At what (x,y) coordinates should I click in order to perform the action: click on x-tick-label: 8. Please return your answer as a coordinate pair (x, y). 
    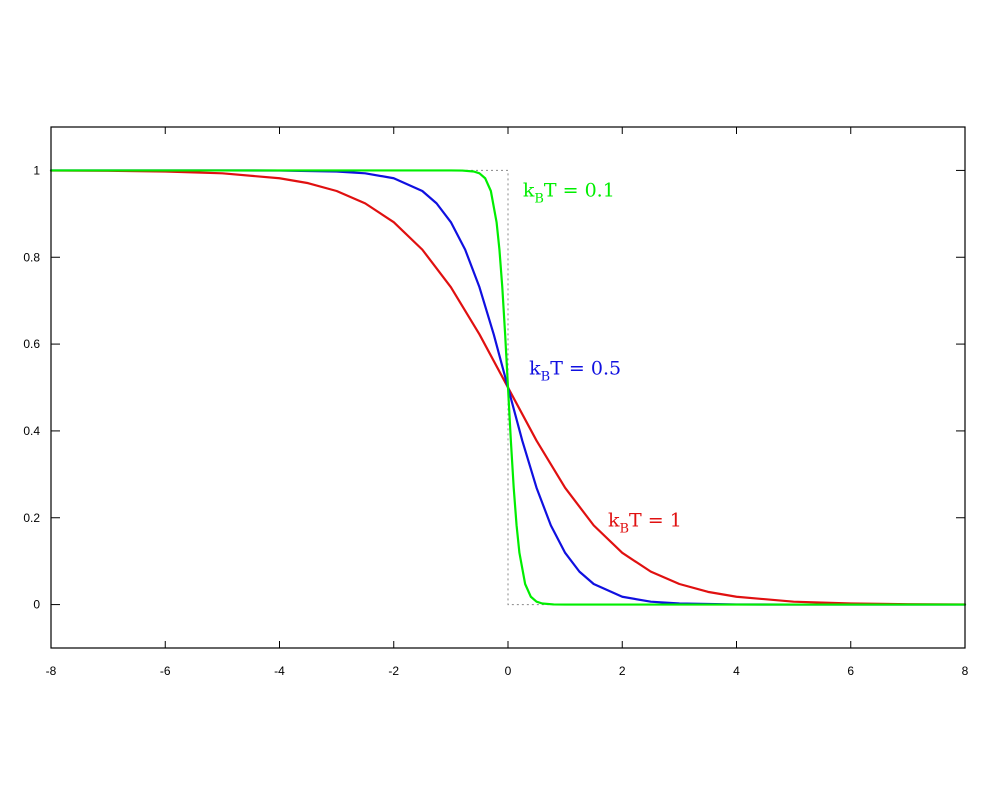
    Looking at the image, I should click on (965, 671).